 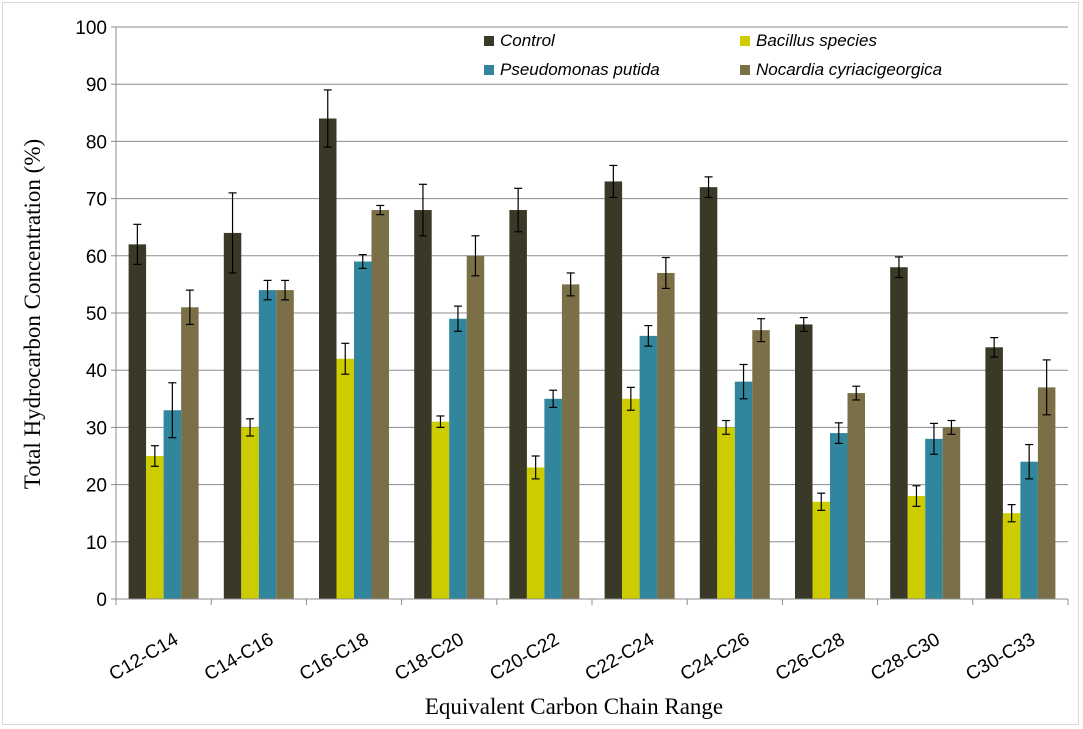 What do you see at coordinates (96, 486) in the screenshot?
I see `y-tick-label: 20` at bounding box center [96, 486].